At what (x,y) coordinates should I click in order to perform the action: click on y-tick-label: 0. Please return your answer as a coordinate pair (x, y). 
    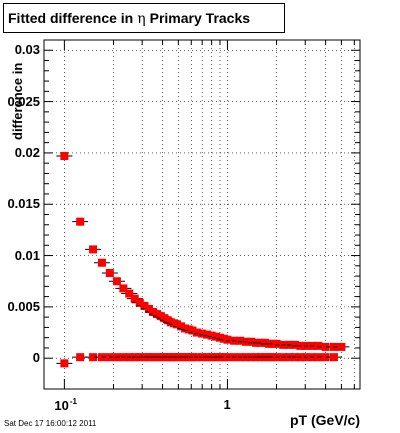
    Looking at the image, I should click on (36, 358).